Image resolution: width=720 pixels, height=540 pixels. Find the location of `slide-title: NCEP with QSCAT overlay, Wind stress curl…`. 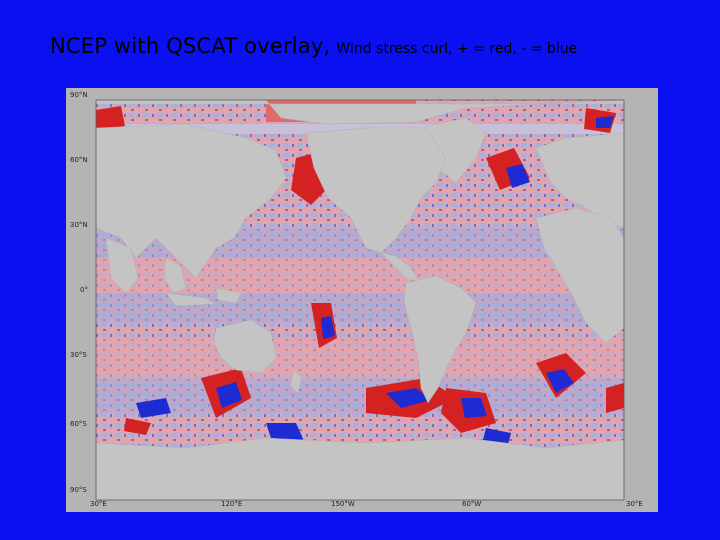

slide-title: NCEP with QSCAT overlay, Wind stress curl… is located at coordinates (313, 46).